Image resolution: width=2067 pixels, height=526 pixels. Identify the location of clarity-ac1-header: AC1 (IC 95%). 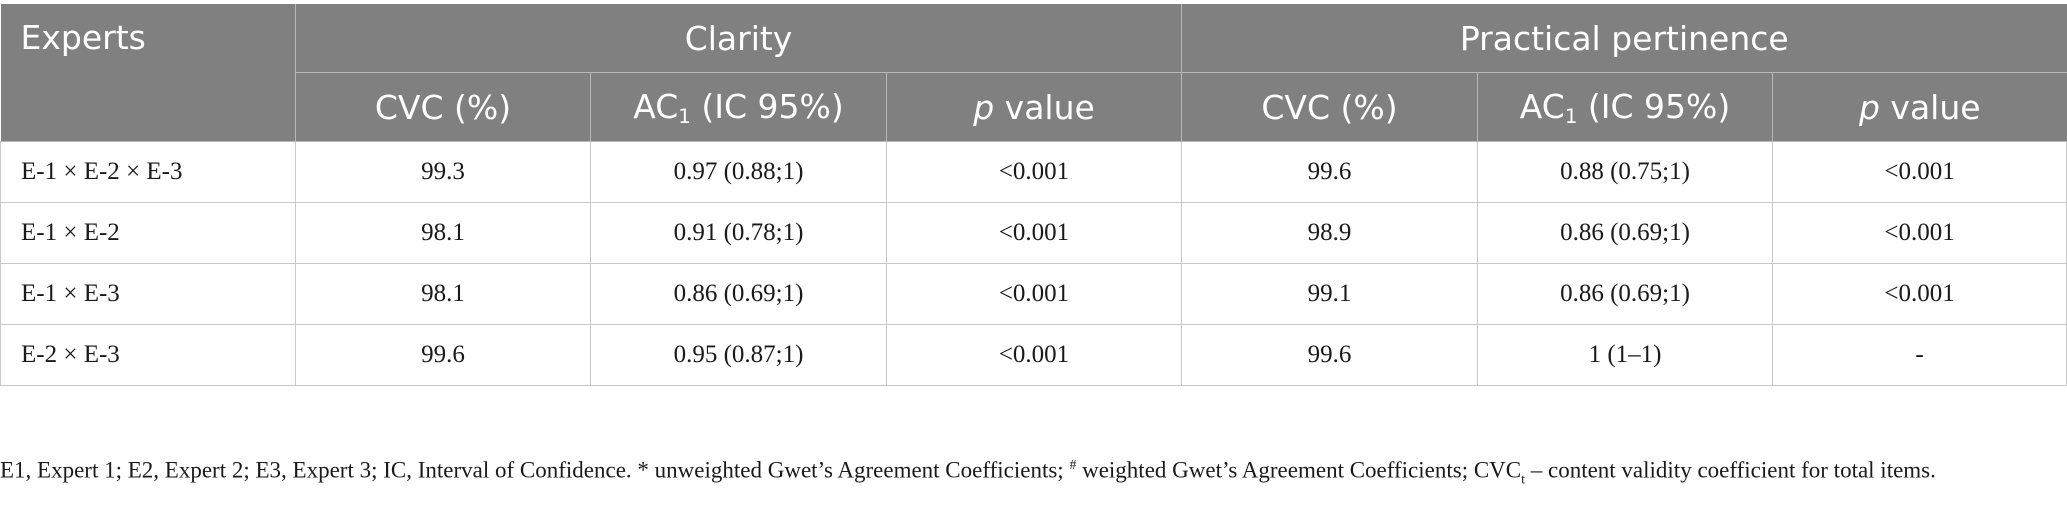
(738, 107).